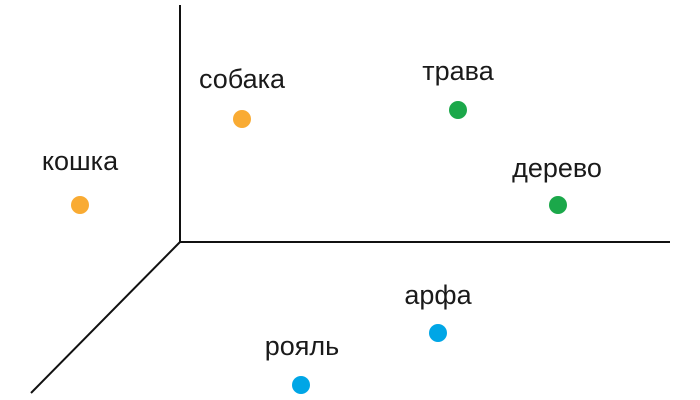 This screenshot has width=700, height=400. What do you see at coordinates (242, 96) in the screenshot?
I see `word-point-sobaka: собака` at bounding box center [242, 96].